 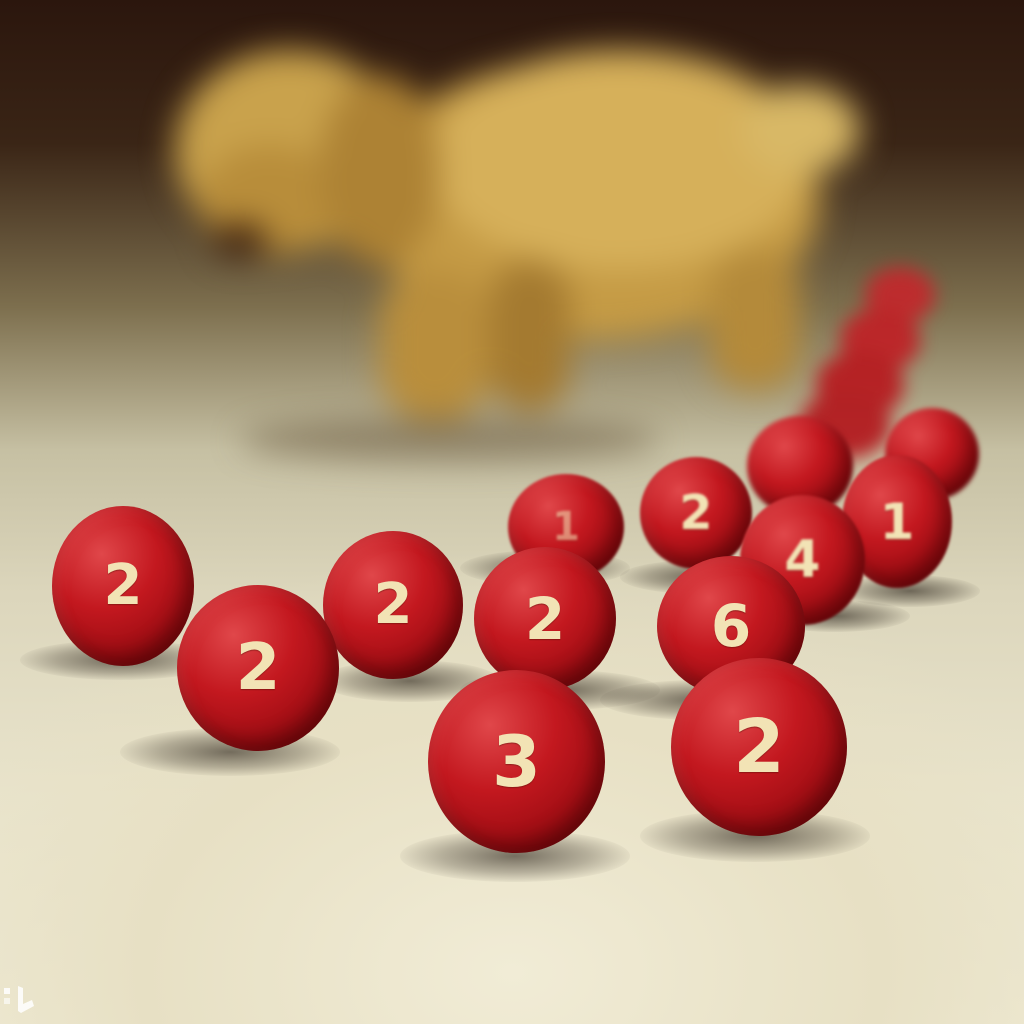 I want to click on ball-number: 4, so click(x=802, y=560).